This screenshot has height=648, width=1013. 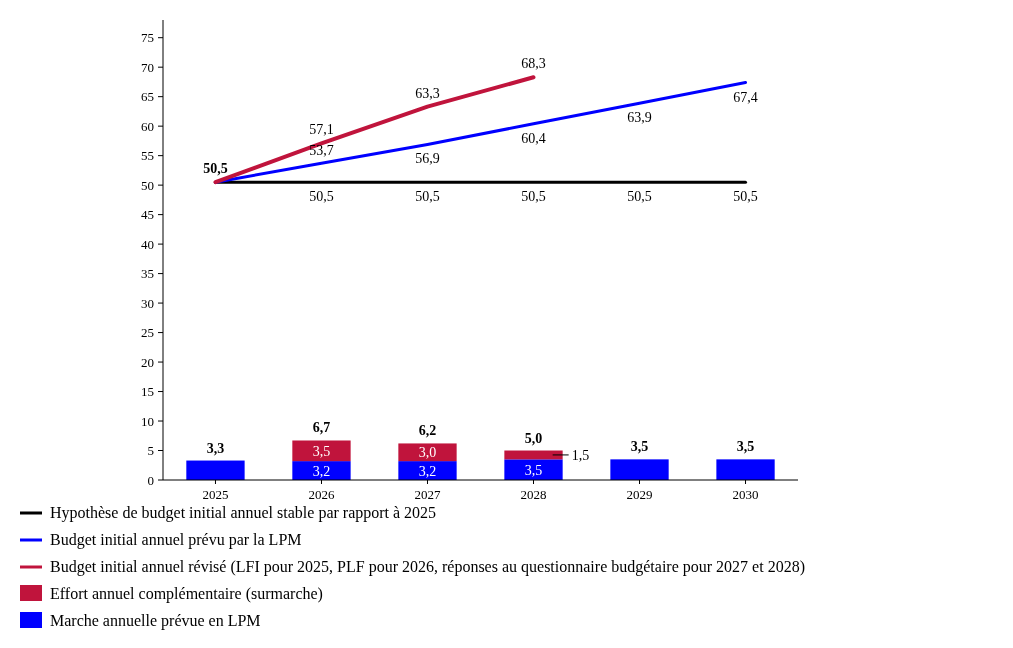 I want to click on y-tick-label: 75, so click(x=147, y=38).